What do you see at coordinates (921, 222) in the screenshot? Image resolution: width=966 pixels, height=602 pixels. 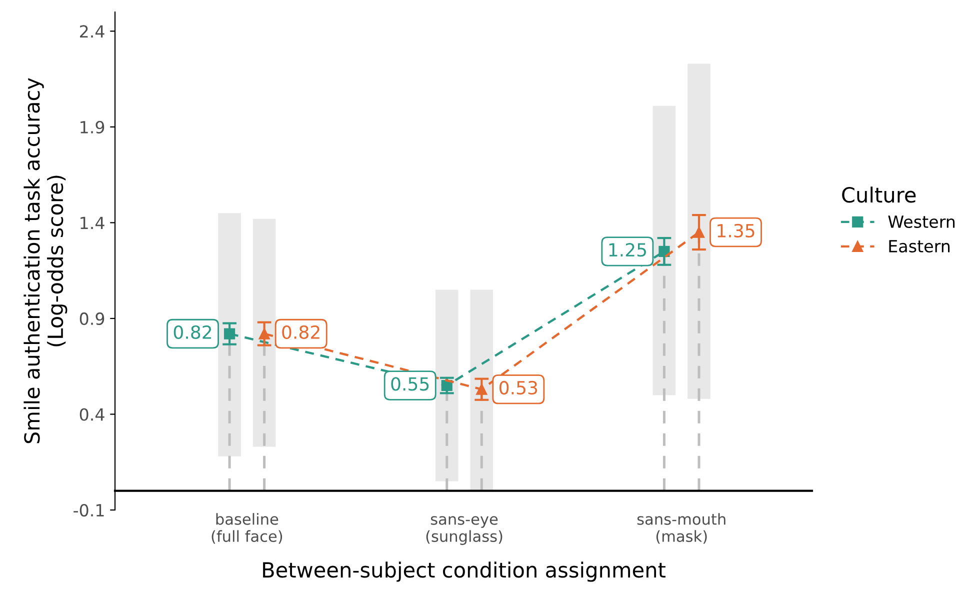 I see `legend-label: Western` at bounding box center [921, 222].